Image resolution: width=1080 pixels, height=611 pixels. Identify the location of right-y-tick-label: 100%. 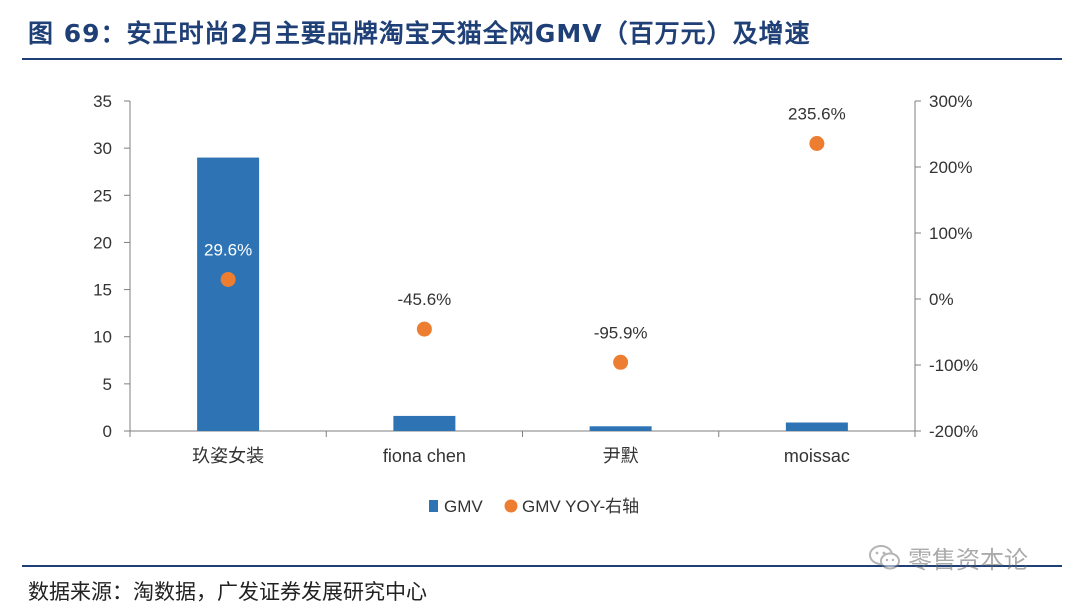
(950, 233).